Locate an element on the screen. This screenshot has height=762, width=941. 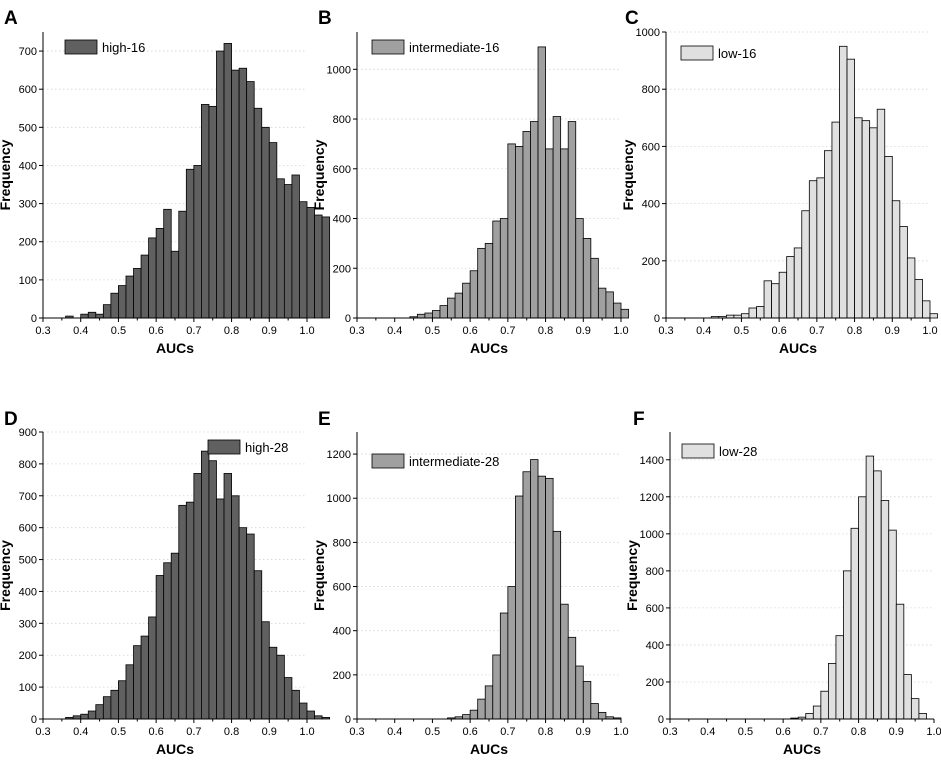
x-axis-title: AUCs is located at coordinates (798, 348).